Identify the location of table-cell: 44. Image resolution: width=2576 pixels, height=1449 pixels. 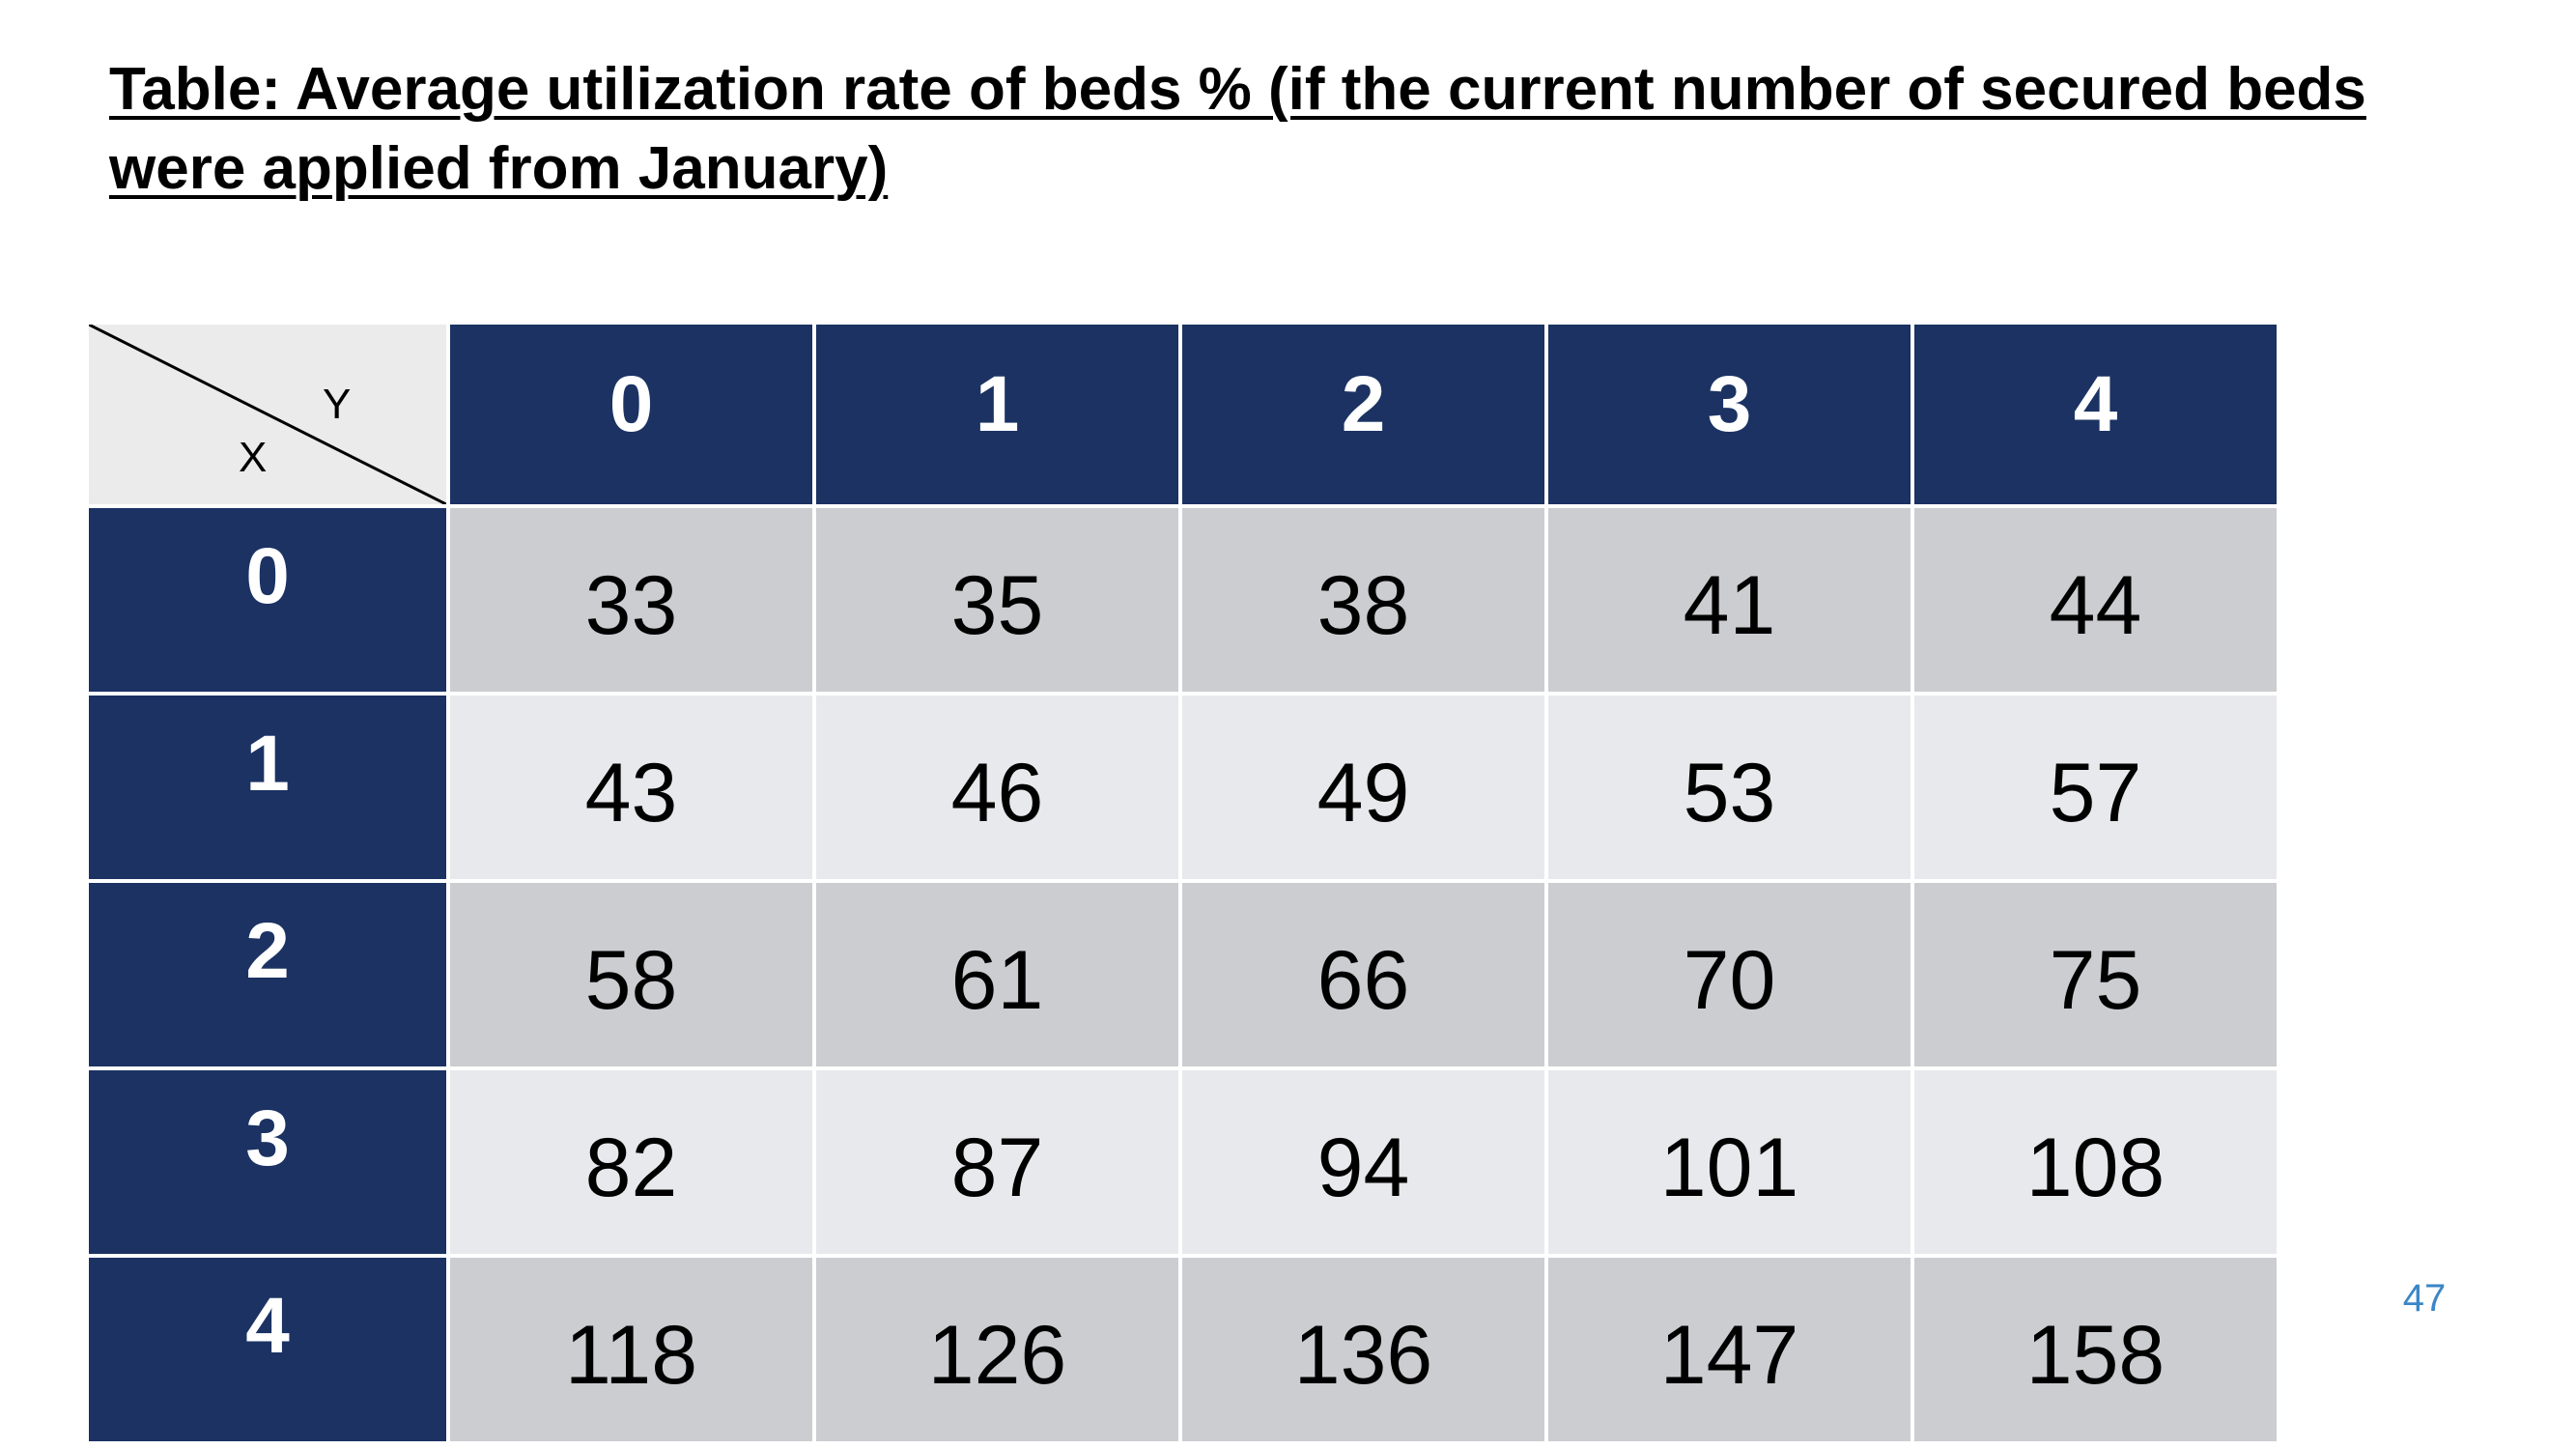
(2095, 600).